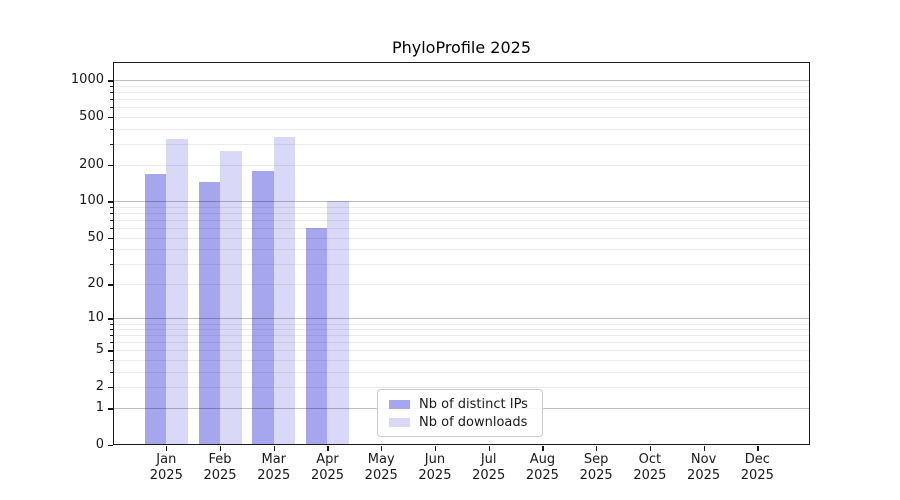  What do you see at coordinates (220, 459) in the screenshot?
I see `x-tick-month: Feb` at bounding box center [220, 459].